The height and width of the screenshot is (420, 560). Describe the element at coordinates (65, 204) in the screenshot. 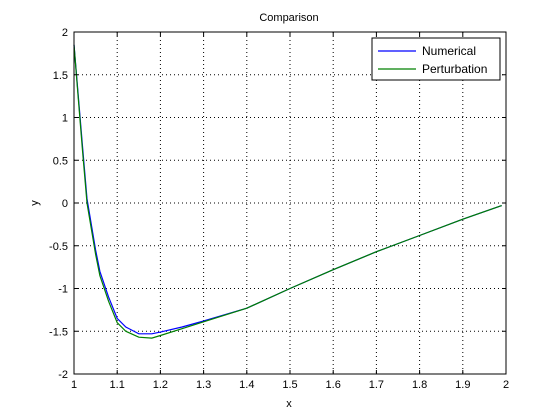

I see `y-tick-label: 0` at that location.